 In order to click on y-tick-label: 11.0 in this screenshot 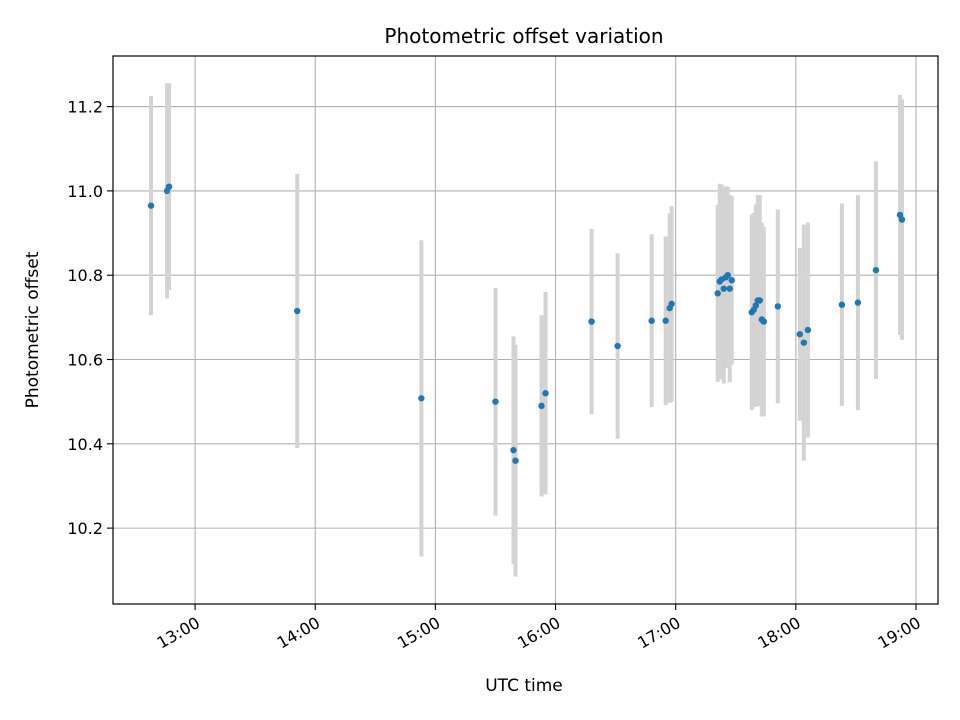, I will do `click(85, 191)`.